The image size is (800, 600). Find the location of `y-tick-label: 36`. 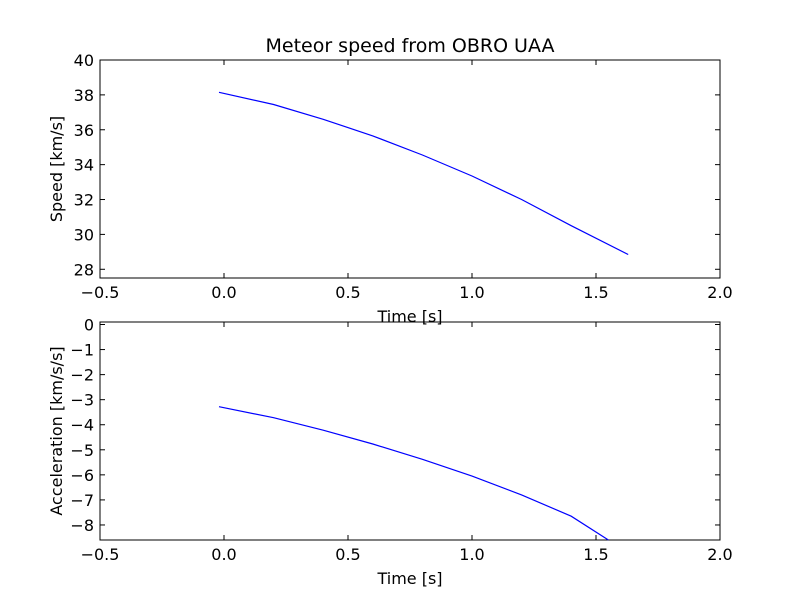

y-tick-label: 36 is located at coordinates (84, 130).